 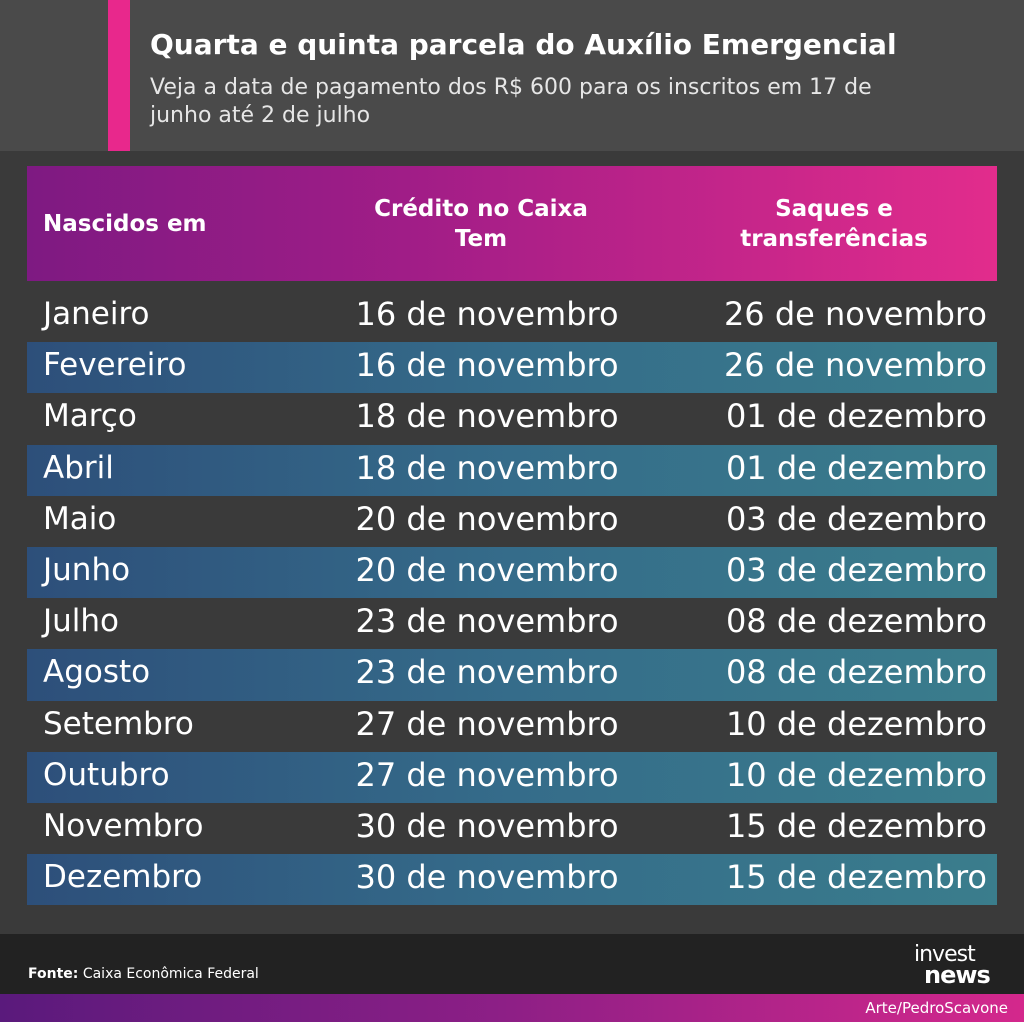 I want to click on table-row: Fevereiro 16 de novembro 26 de novembro, so click(x=512, y=368).